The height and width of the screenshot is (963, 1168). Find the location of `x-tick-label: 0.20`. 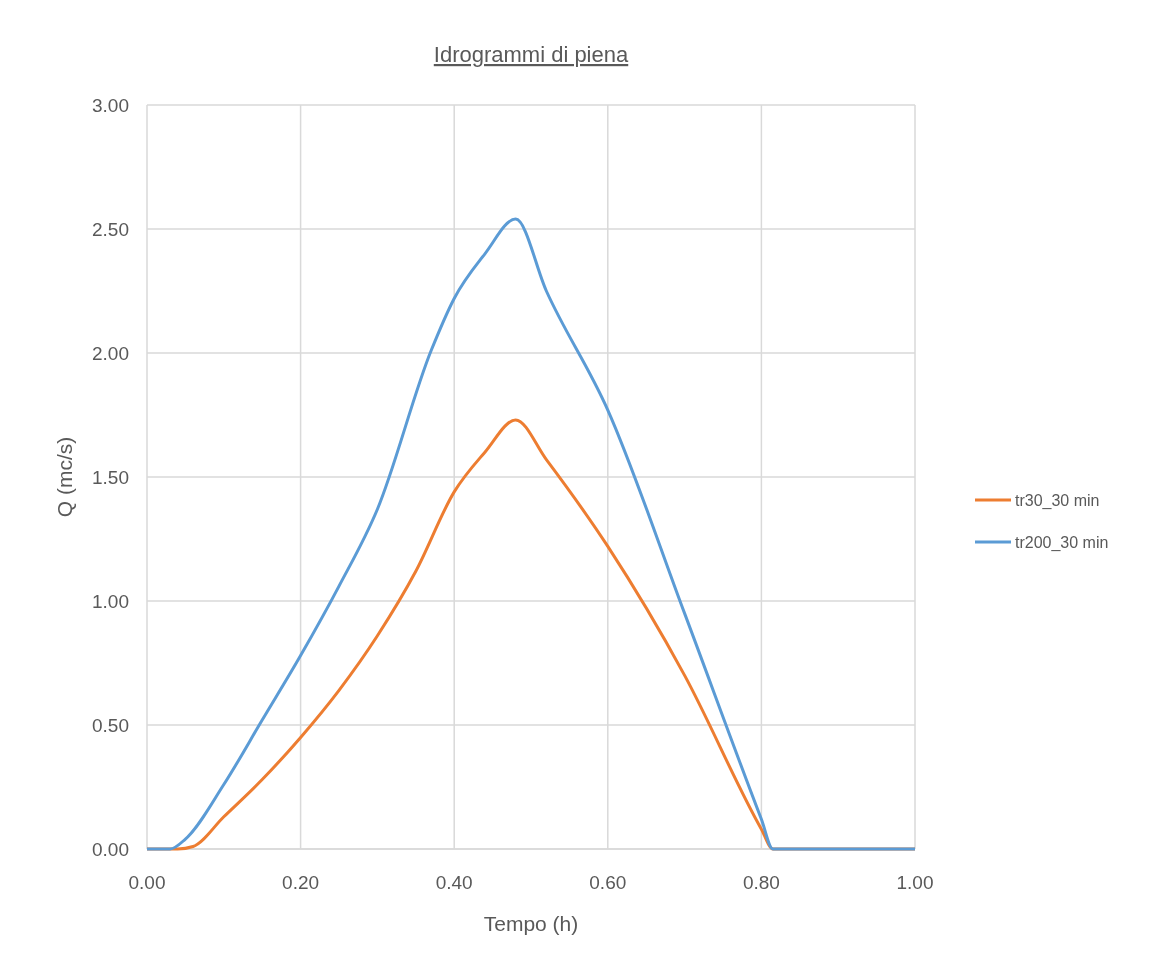

x-tick-label: 0.20 is located at coordinates (301, 882).